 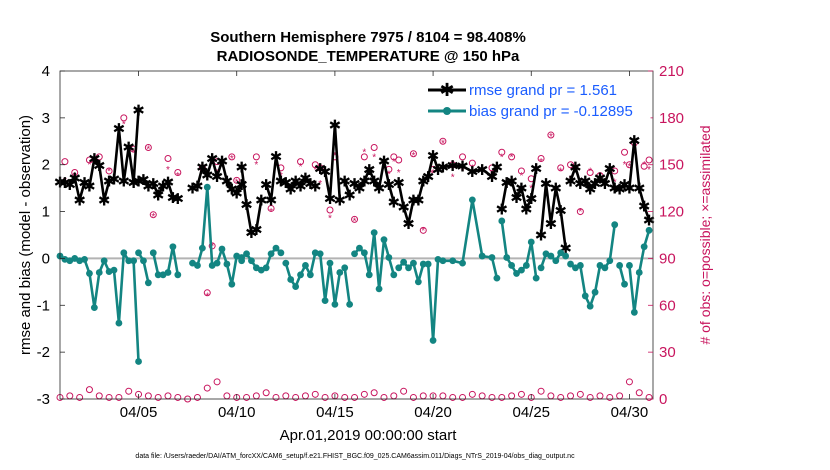 What do you see at coordinates (543, 90) in the screenshot?
I see `legend-rmse-label: rmse grand pr = 1.561` at bounding box center [543, 90].